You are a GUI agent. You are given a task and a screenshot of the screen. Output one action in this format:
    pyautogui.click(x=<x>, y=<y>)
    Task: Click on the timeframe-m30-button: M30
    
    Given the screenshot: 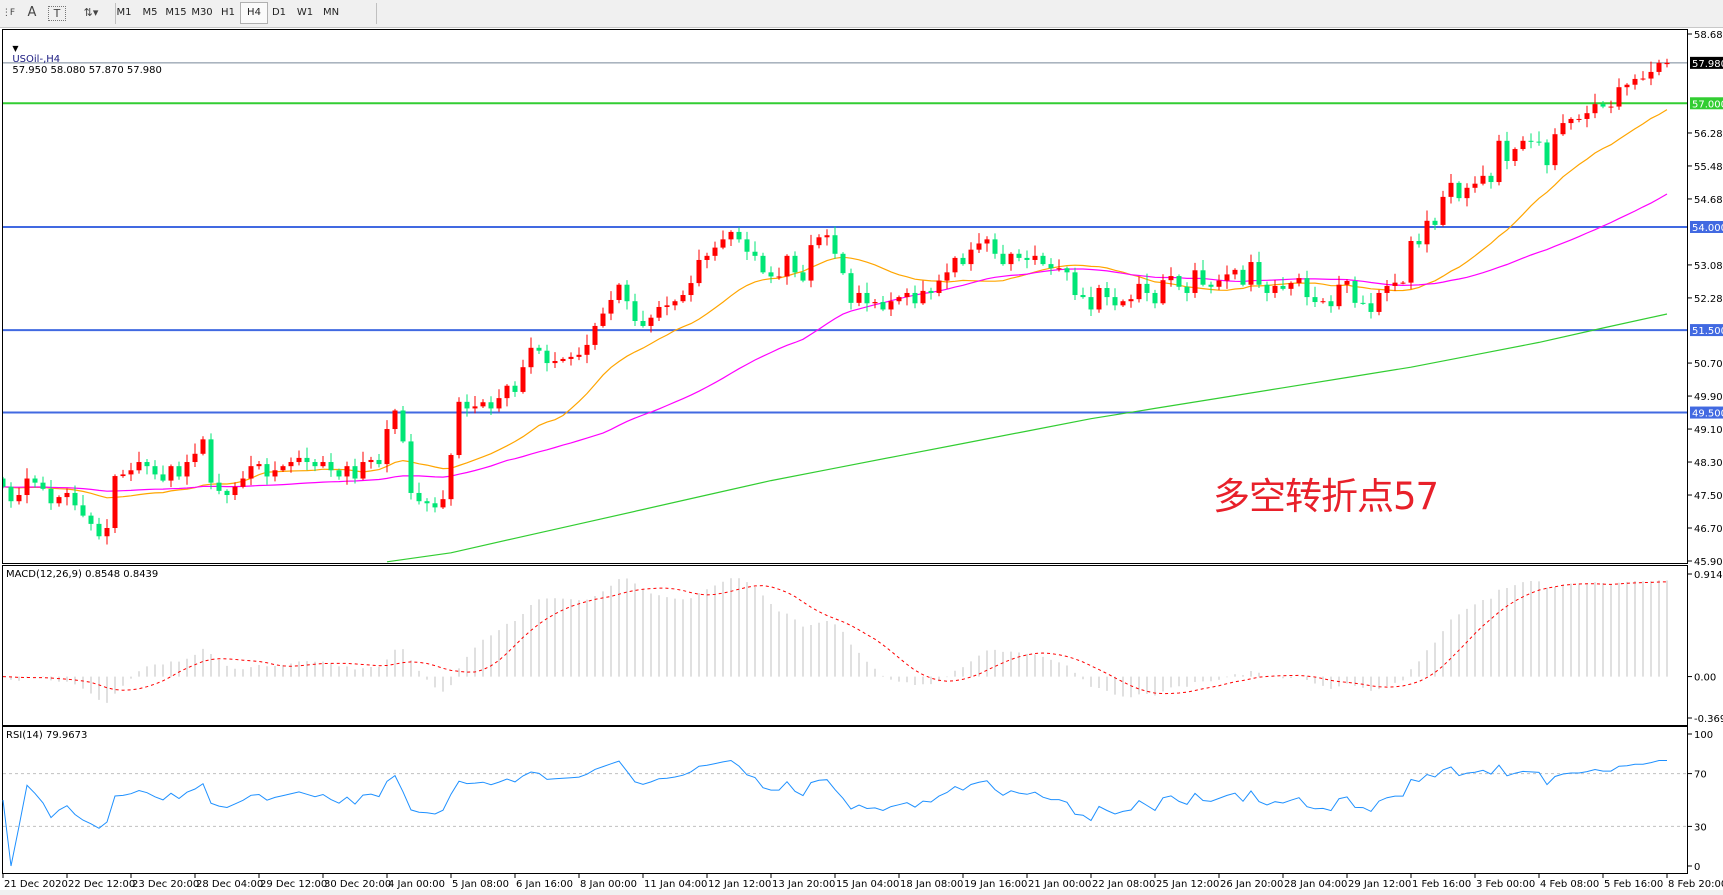 What is the action you would take?
    pyautogui.click(x=202, y=12)
    